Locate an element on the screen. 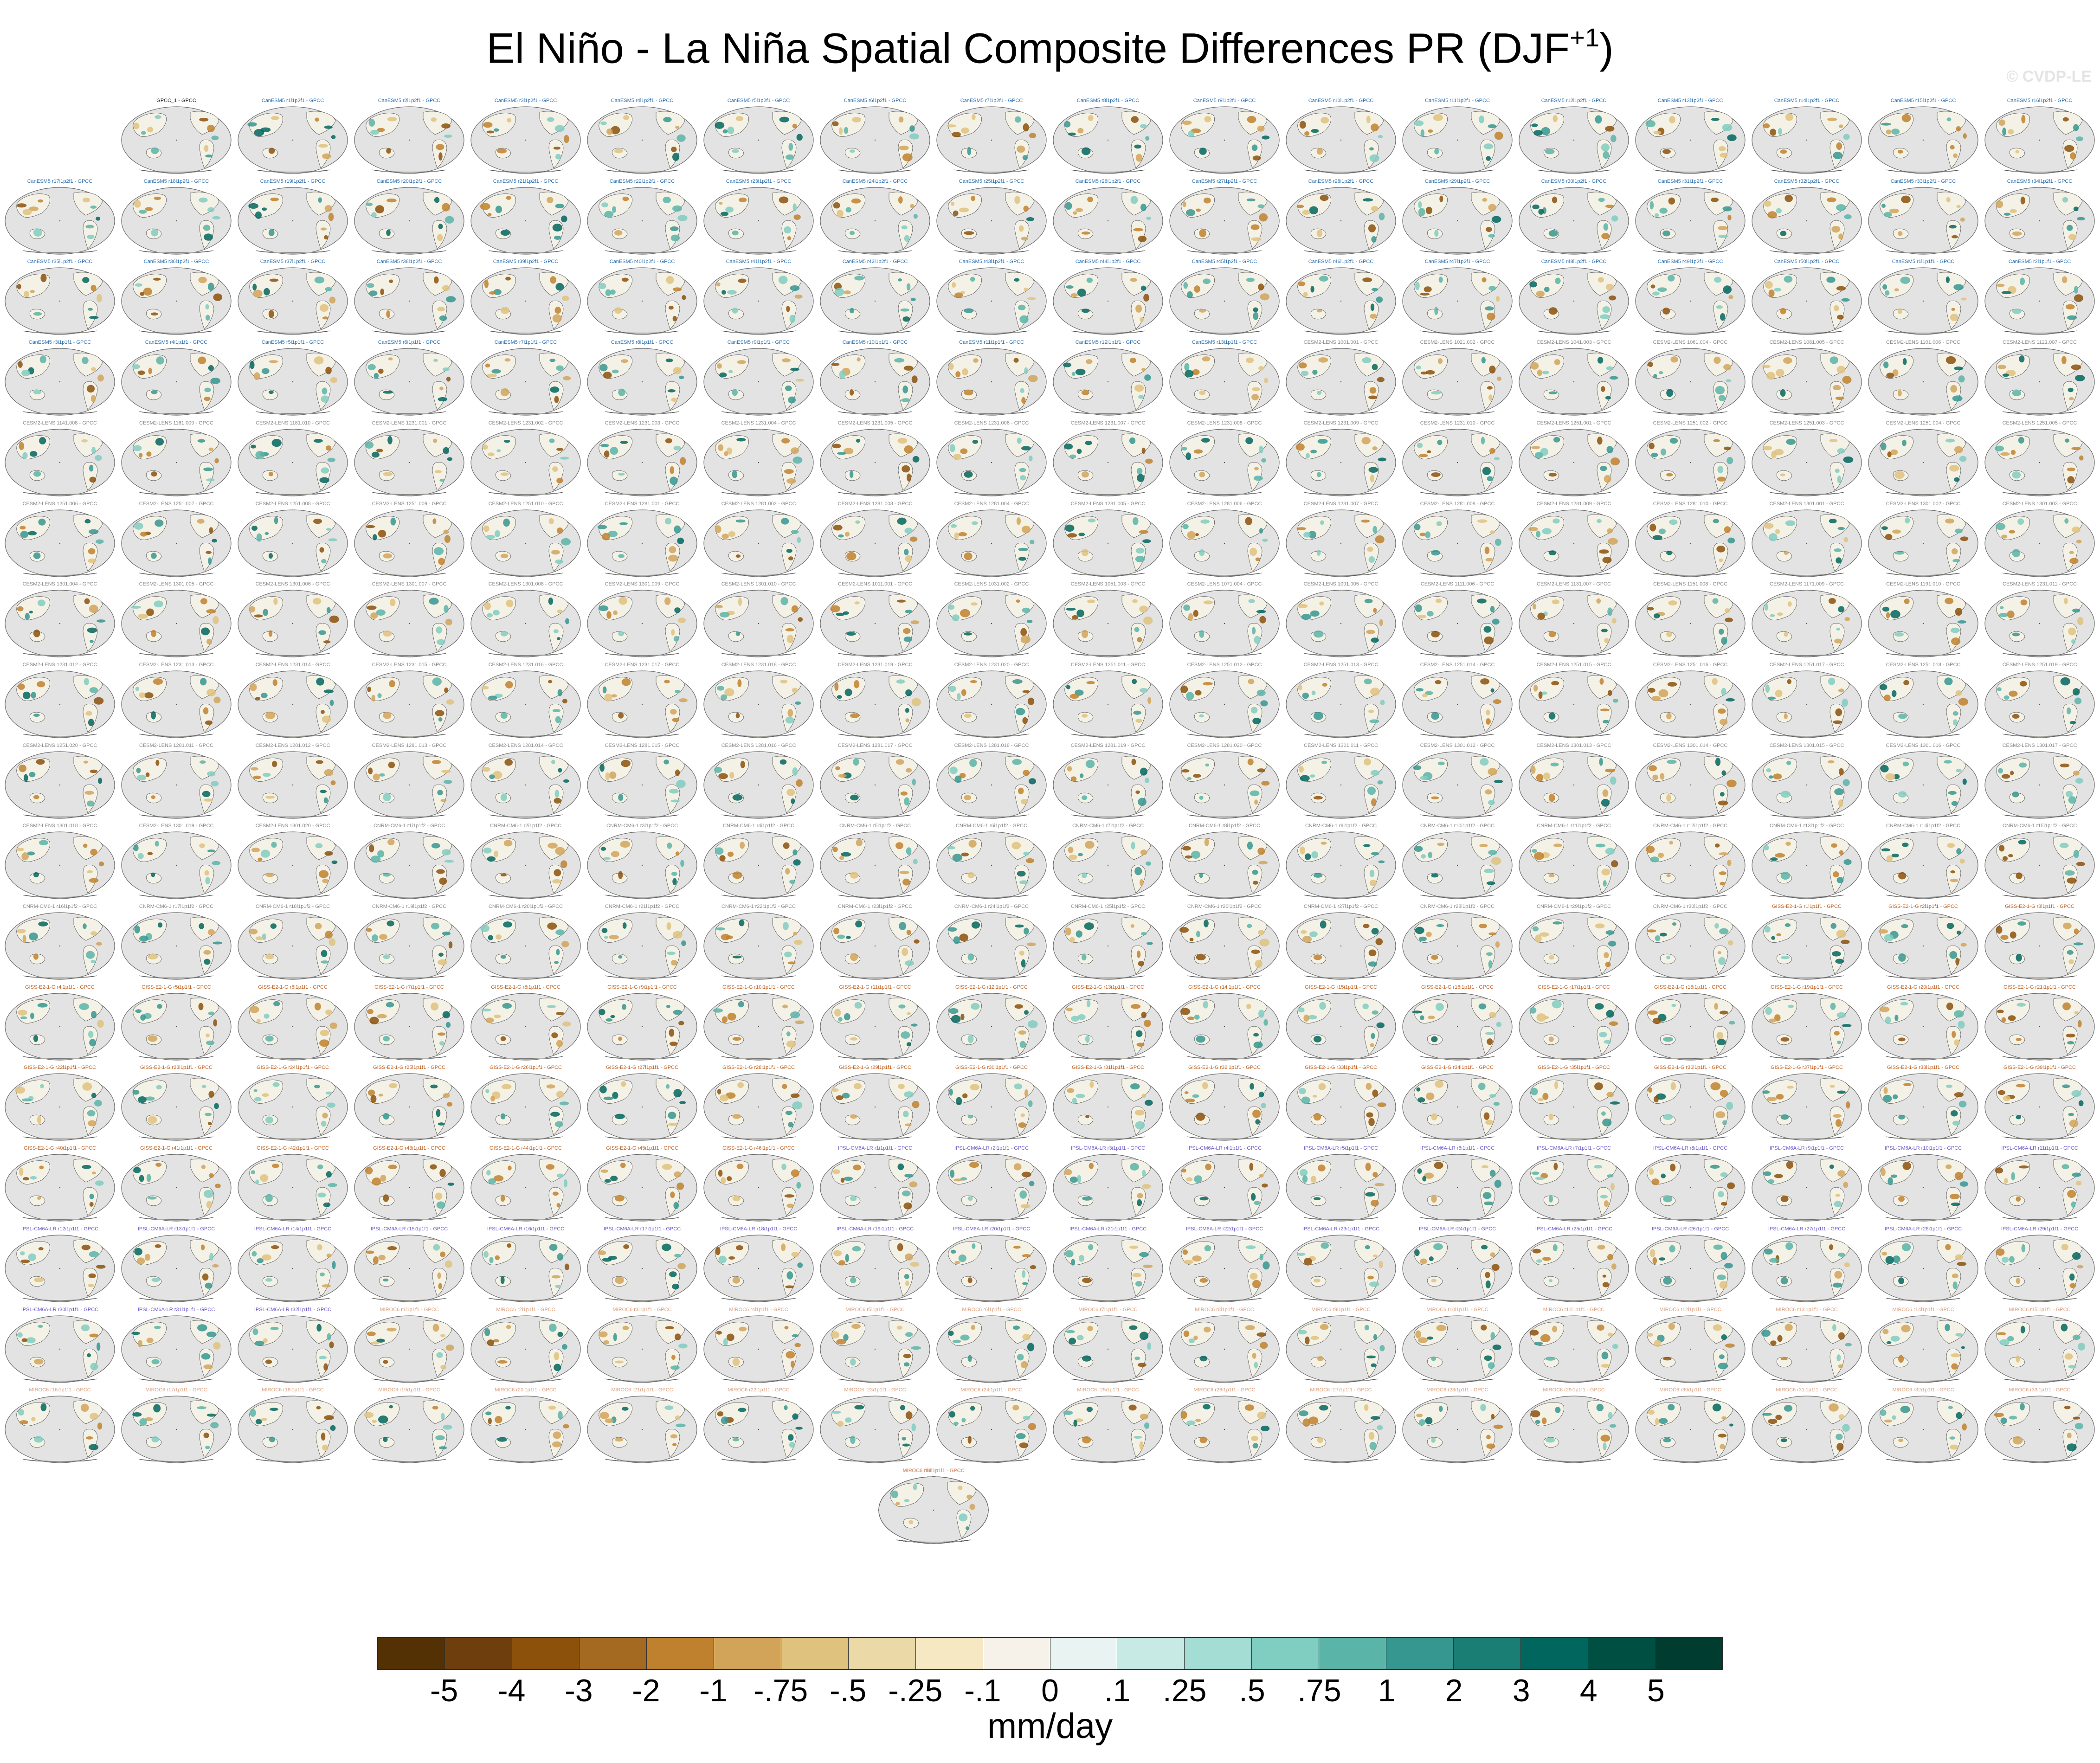 The height and width of the screenshot is (1763, 2100). map-panel-label: CESM2-LENS 1231.014 - GPCC is located at coordinates (293, 665).